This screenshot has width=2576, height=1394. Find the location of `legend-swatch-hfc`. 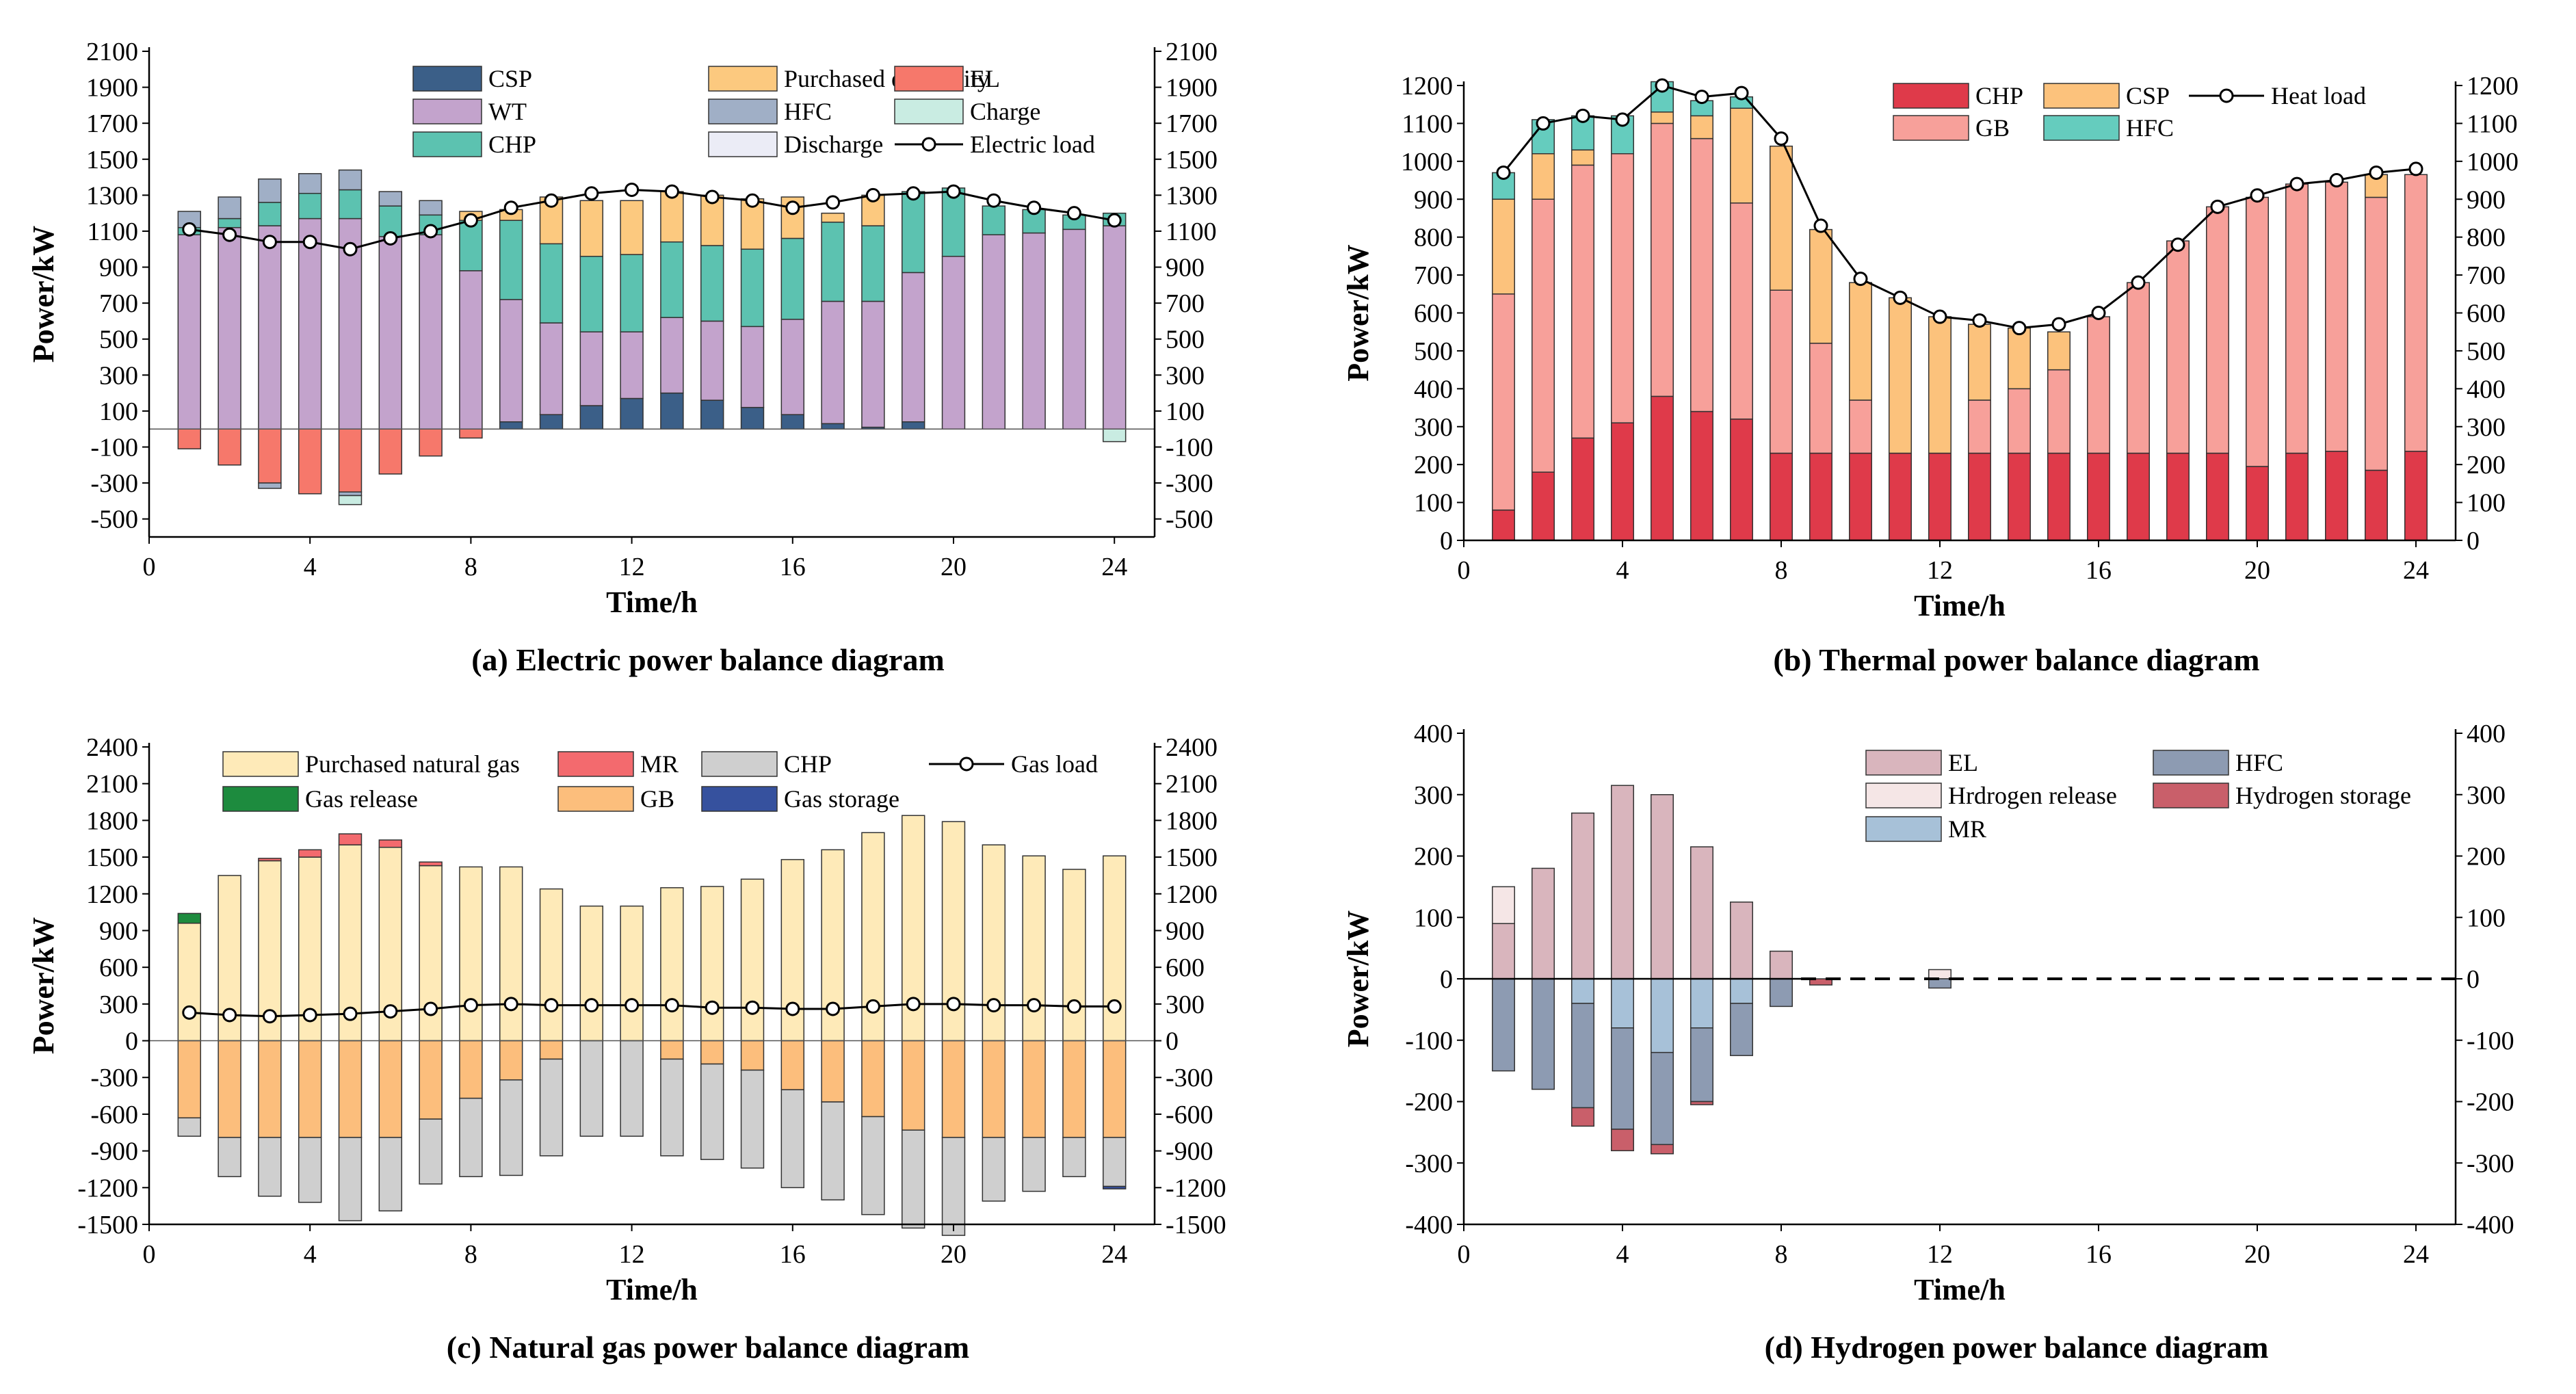

legend-swatch-hfc is located at coordinates (743, 111).